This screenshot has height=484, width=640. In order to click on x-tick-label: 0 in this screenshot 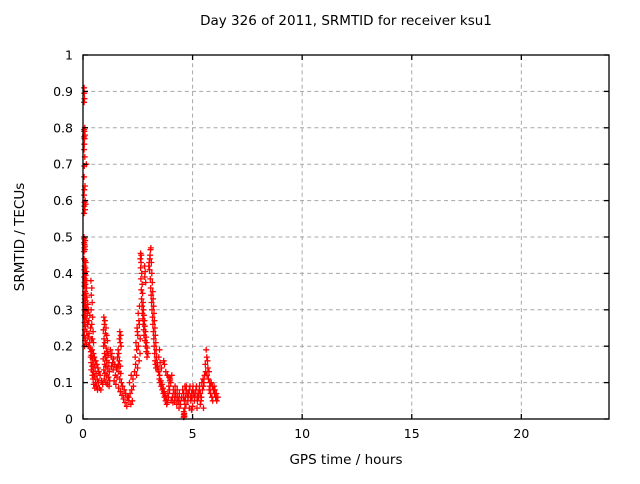, I will do `click(83, 433)`.